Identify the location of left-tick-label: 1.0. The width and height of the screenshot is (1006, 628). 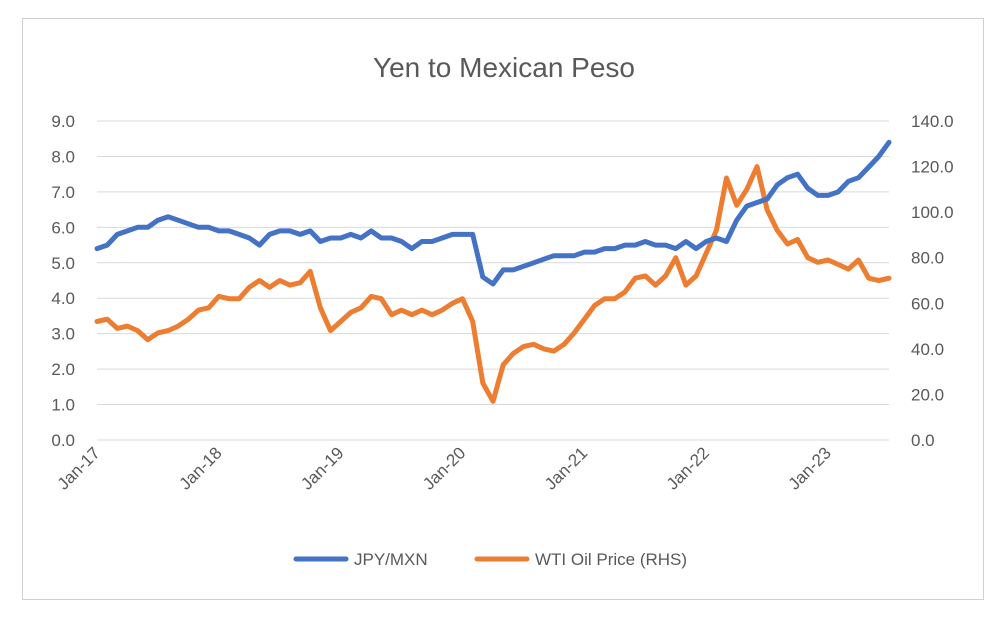
(63, 405).